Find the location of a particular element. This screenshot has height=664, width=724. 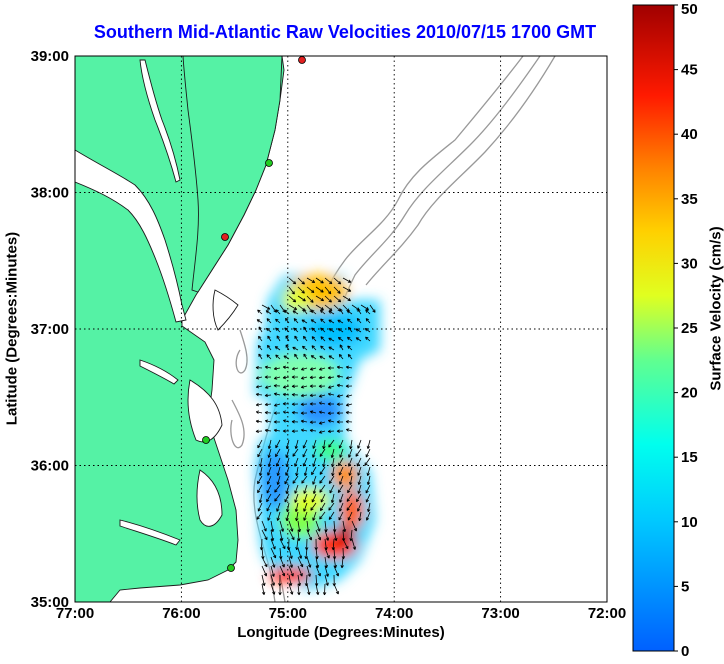

colorbar-tick-label: 5 is located at coordinates (685, 586).